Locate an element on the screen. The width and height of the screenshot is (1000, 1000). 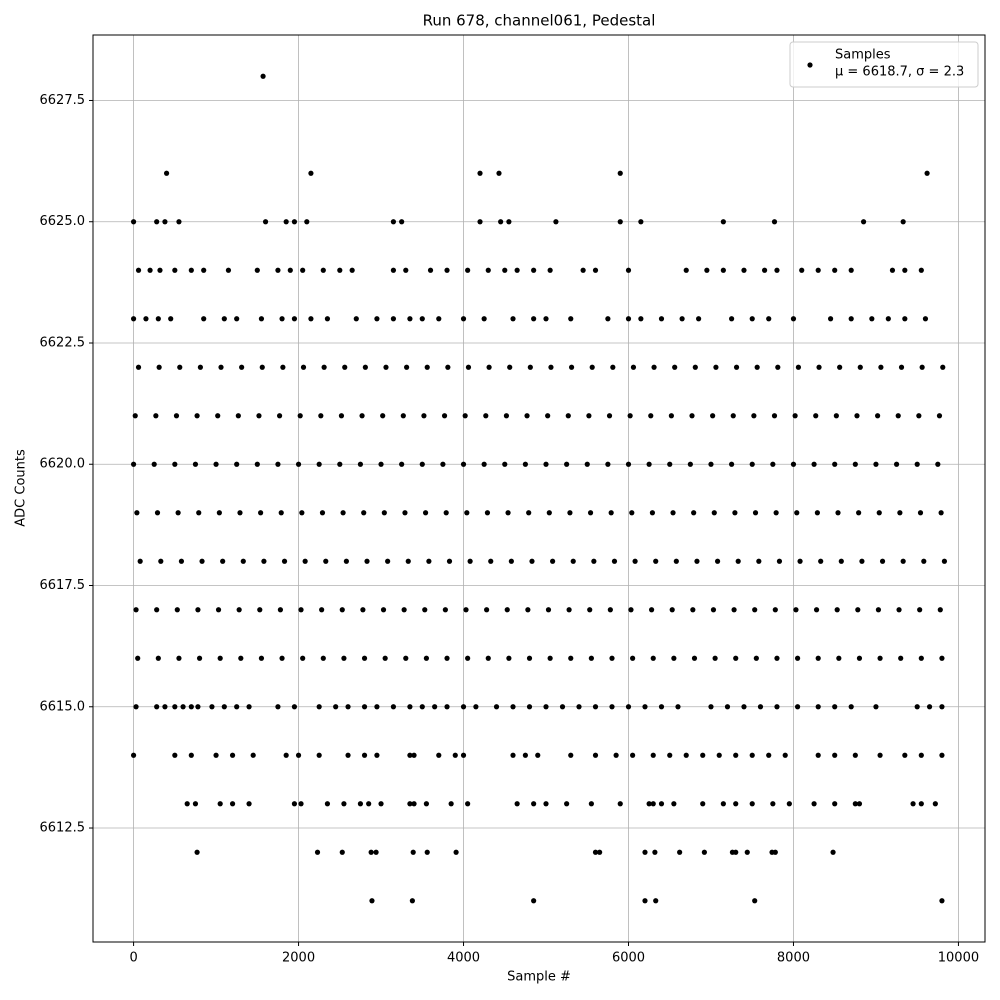
y-tick-label: 6617.5 is located at coordinates (63, 585).